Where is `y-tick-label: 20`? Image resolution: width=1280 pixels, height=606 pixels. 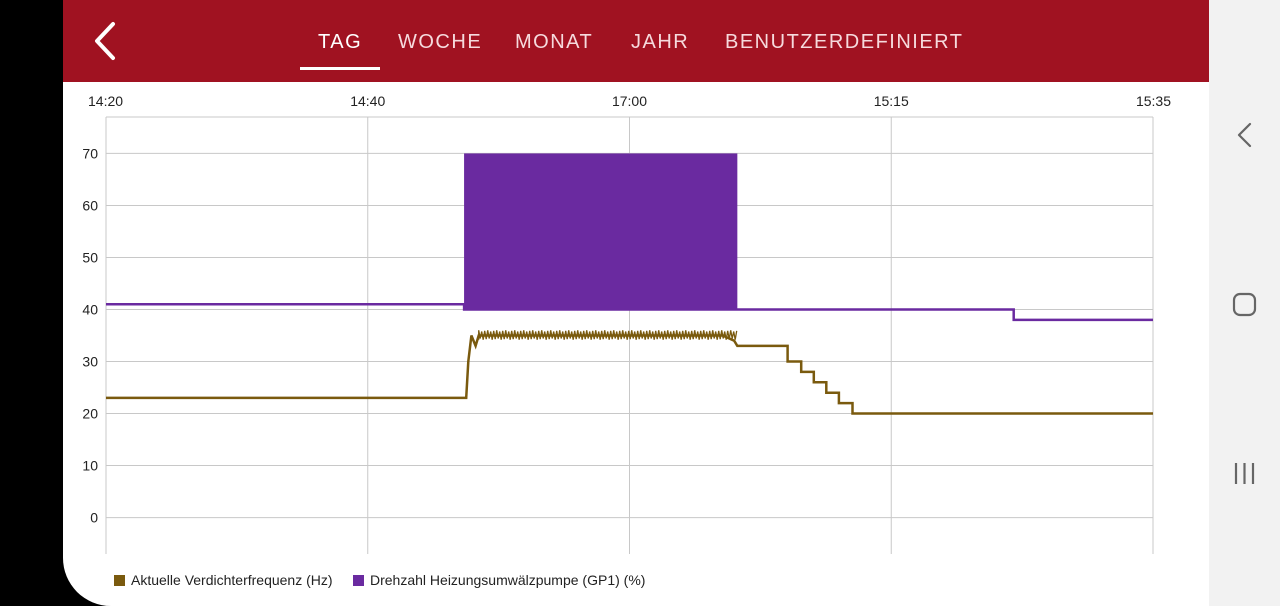 y-tick-label: 20 is located at coordinates (90, 414).